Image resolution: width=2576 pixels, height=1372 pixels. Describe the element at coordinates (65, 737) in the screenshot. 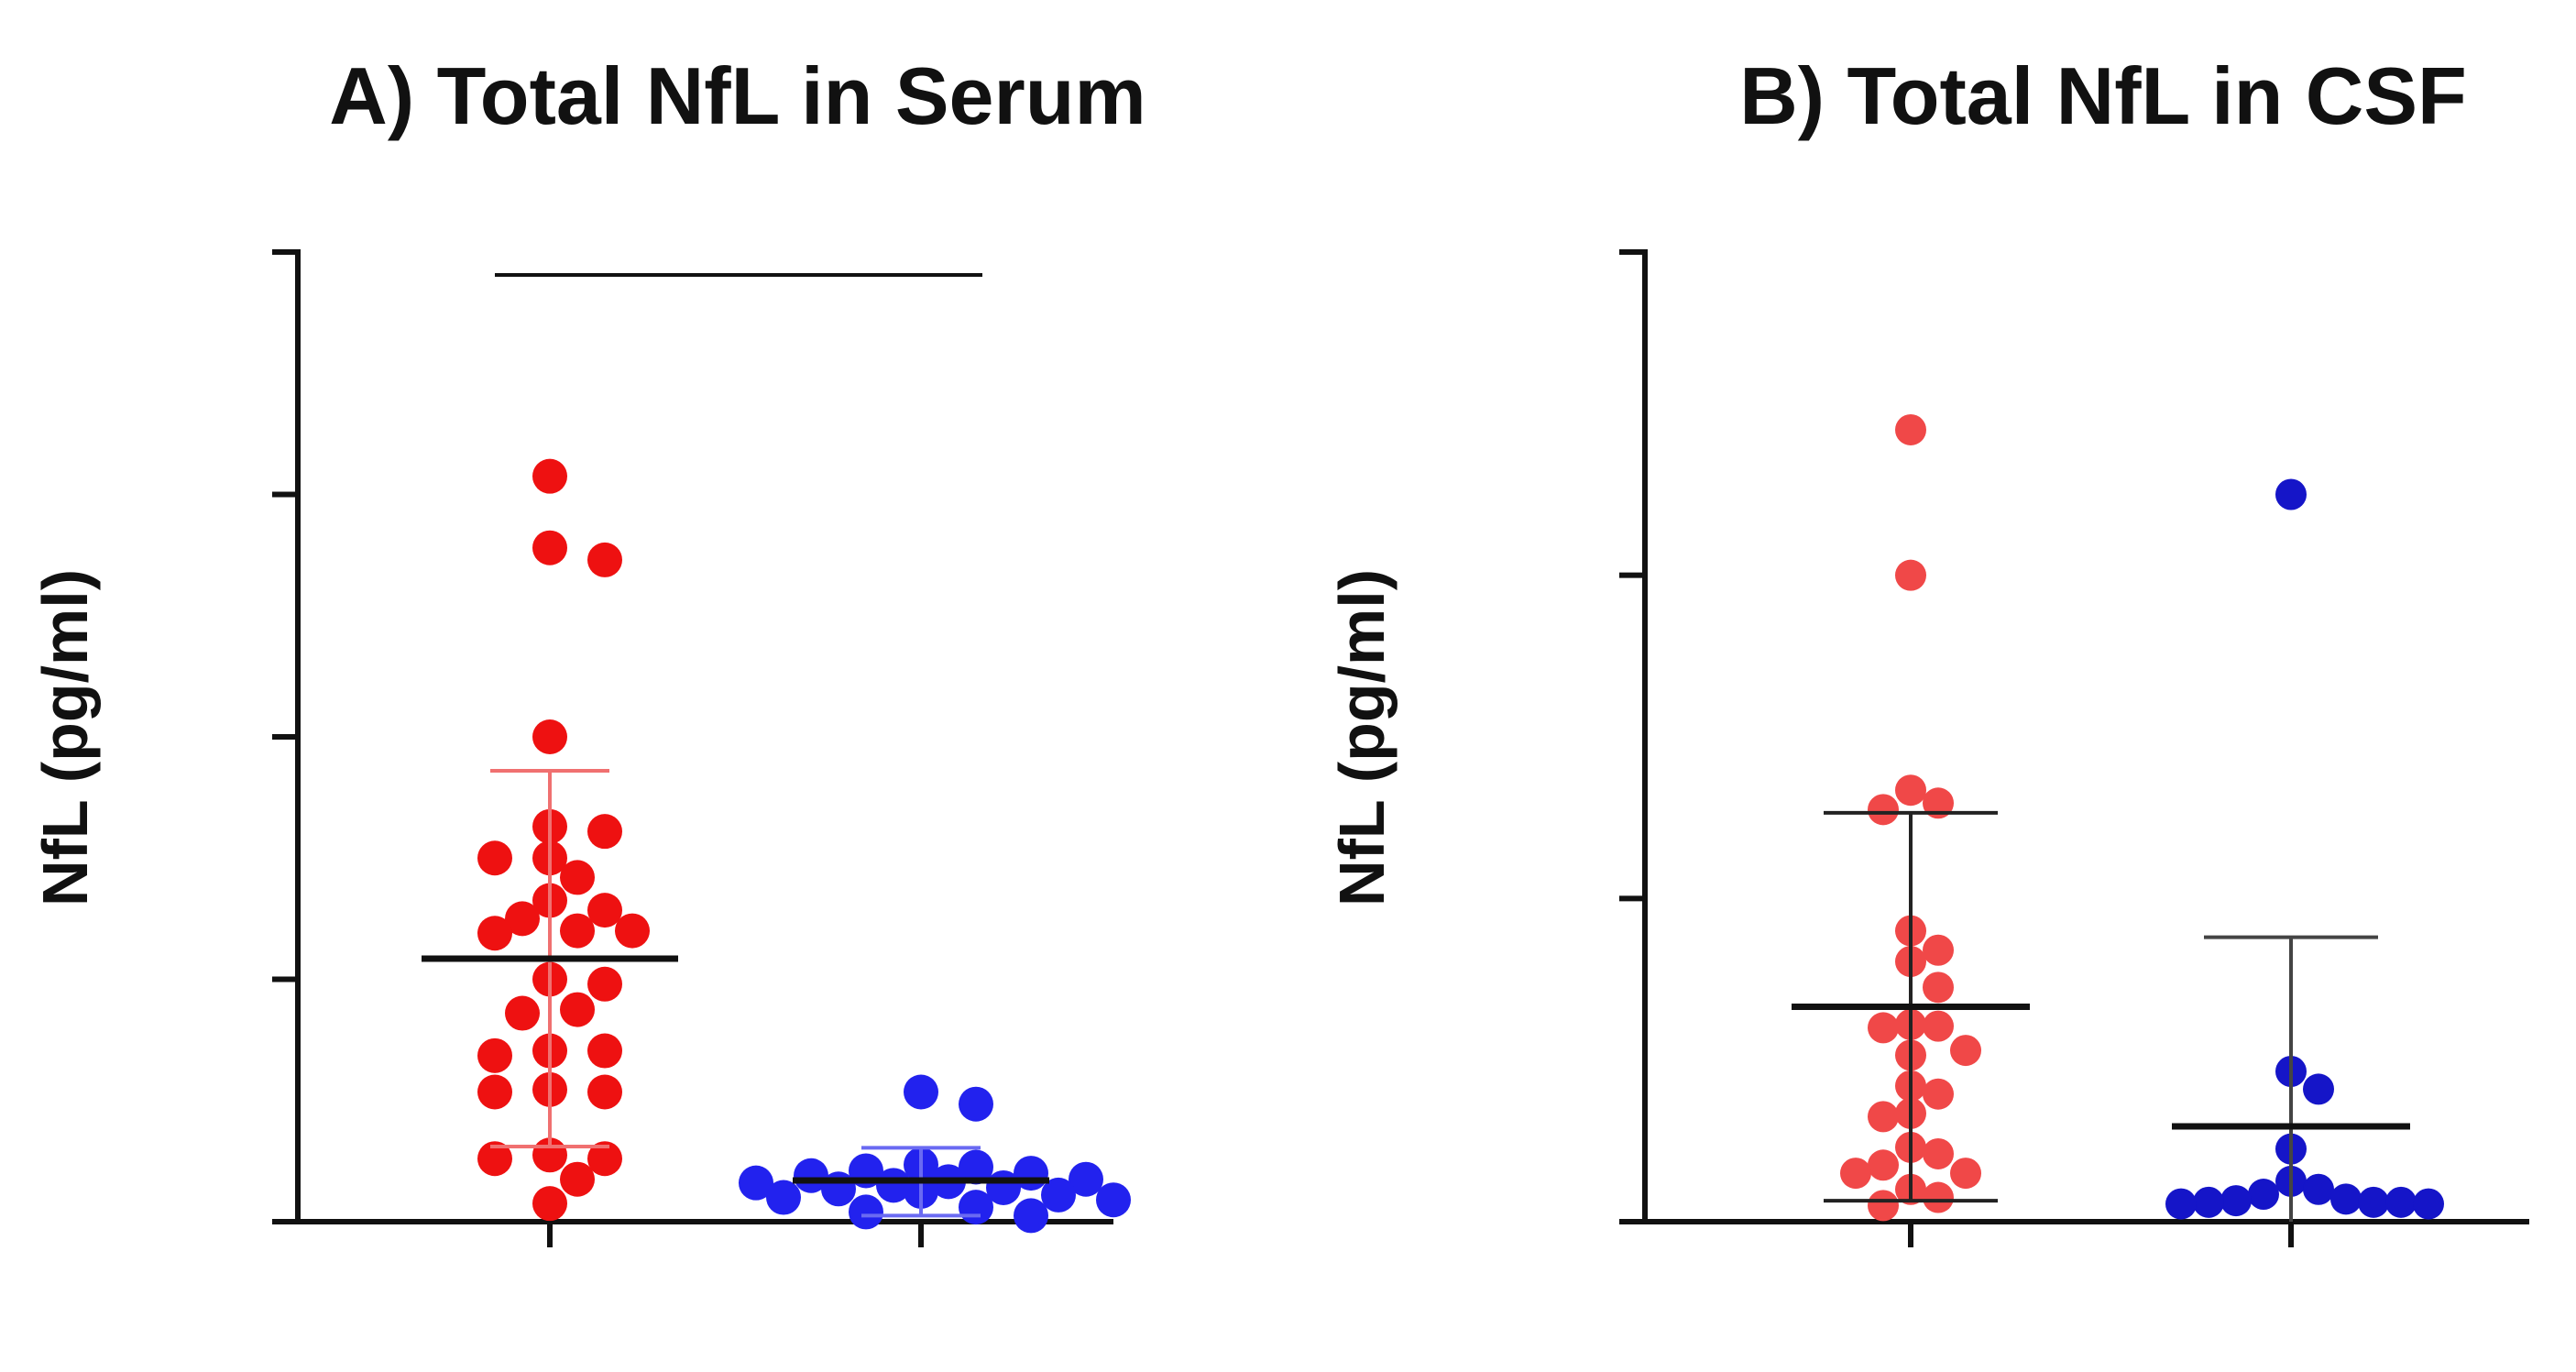

I see `panel-a-y-axis-label: NfL (pg/ml)` at that location.